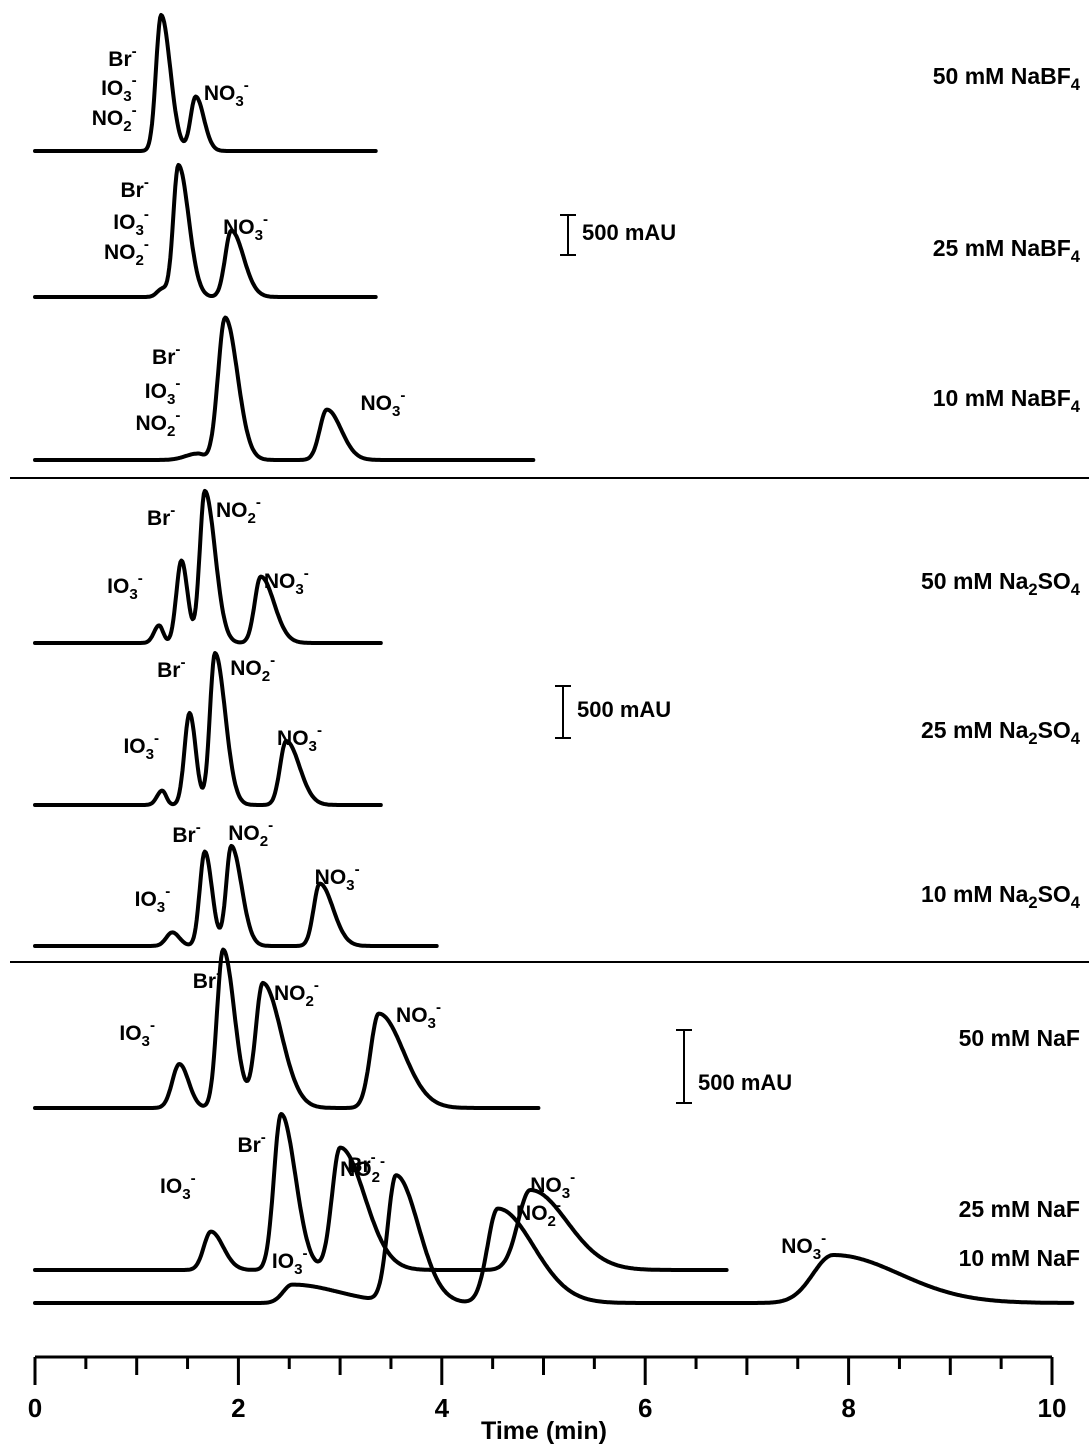 The image size is (1089, 1448). Describe the element at coordinates (1001, 583) in the screenshot. I see `sample-label: 50 mM Na2​SO4​` at that location.